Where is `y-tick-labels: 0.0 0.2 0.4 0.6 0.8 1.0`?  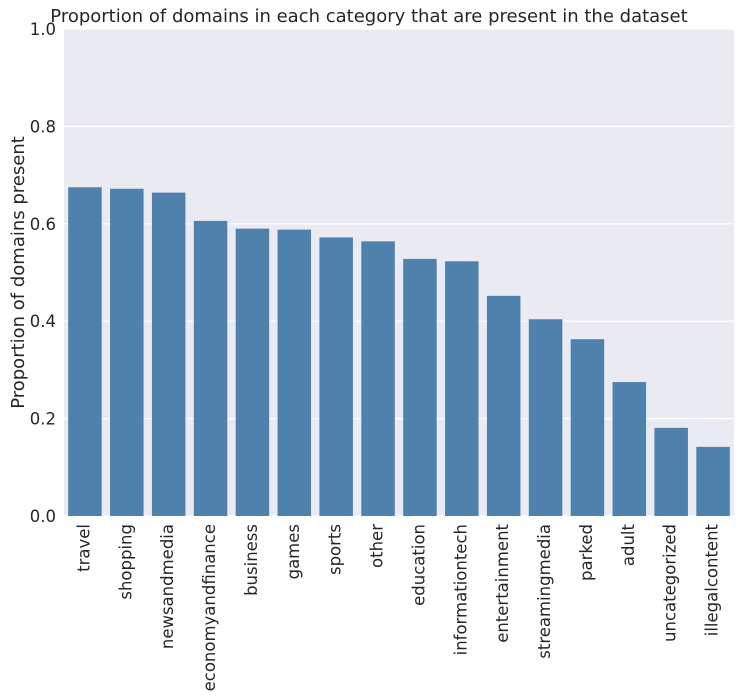 y-tick-labels: 0.0 0.2 0.4 0.6 0.8 1.0 is located at coordinates (43, 273).